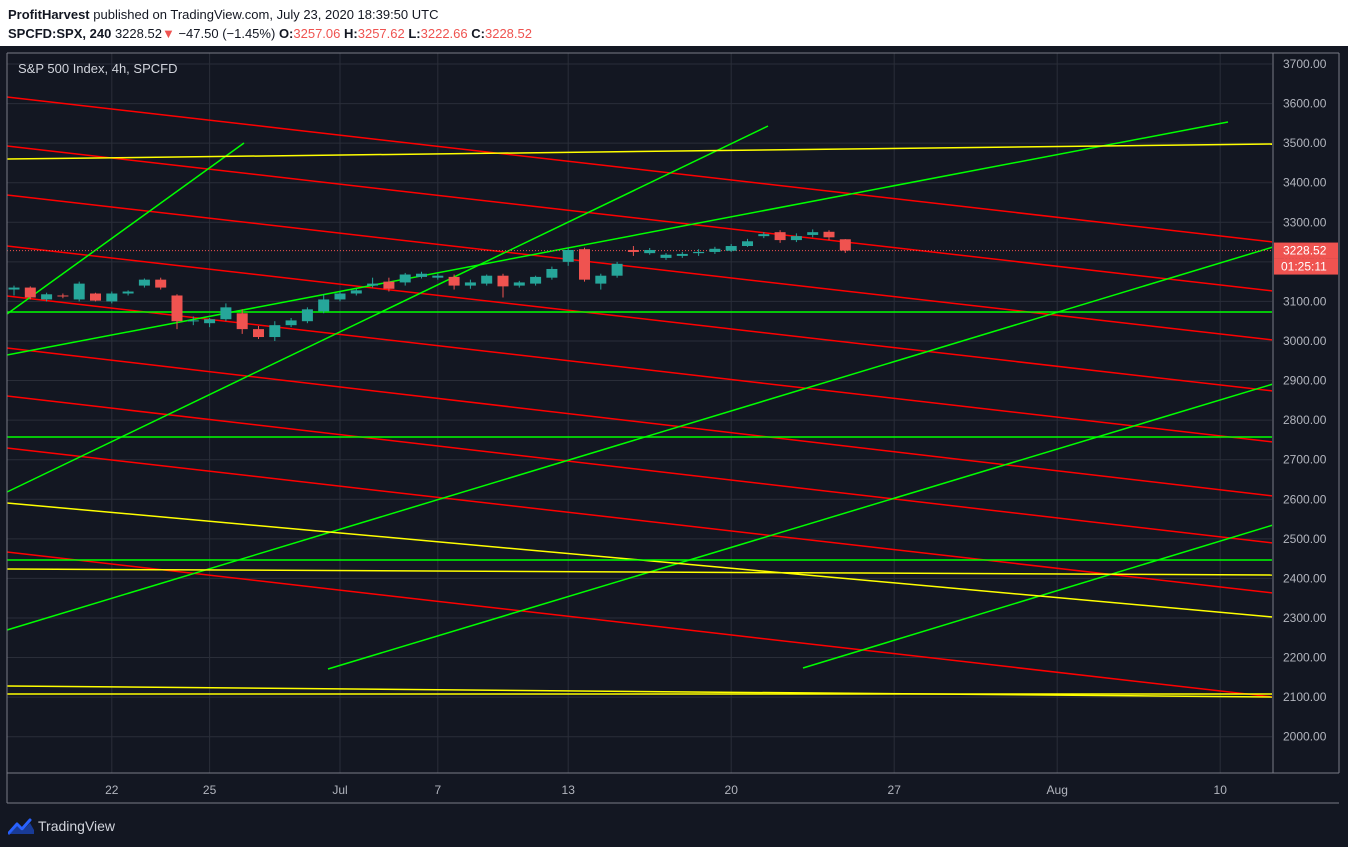 Image resolution: width=1348 pixels, height=847 pixels. Describe the element at coordinates (339, 790) in the screenshot. I see `time-tick-label: Jul` at that location.